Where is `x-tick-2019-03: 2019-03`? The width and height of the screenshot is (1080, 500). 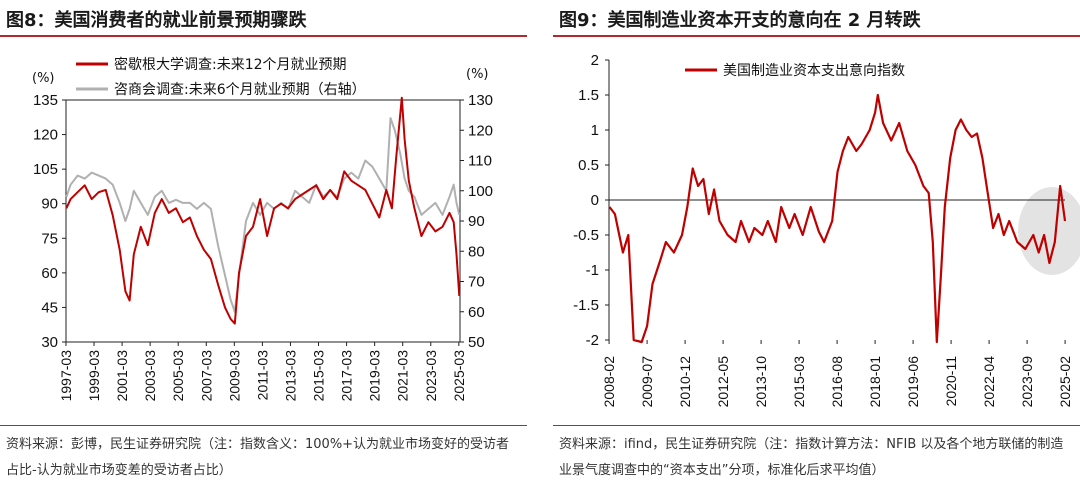
x-tick-2019-03: 2019-03 is located at coordinates (375, 376).